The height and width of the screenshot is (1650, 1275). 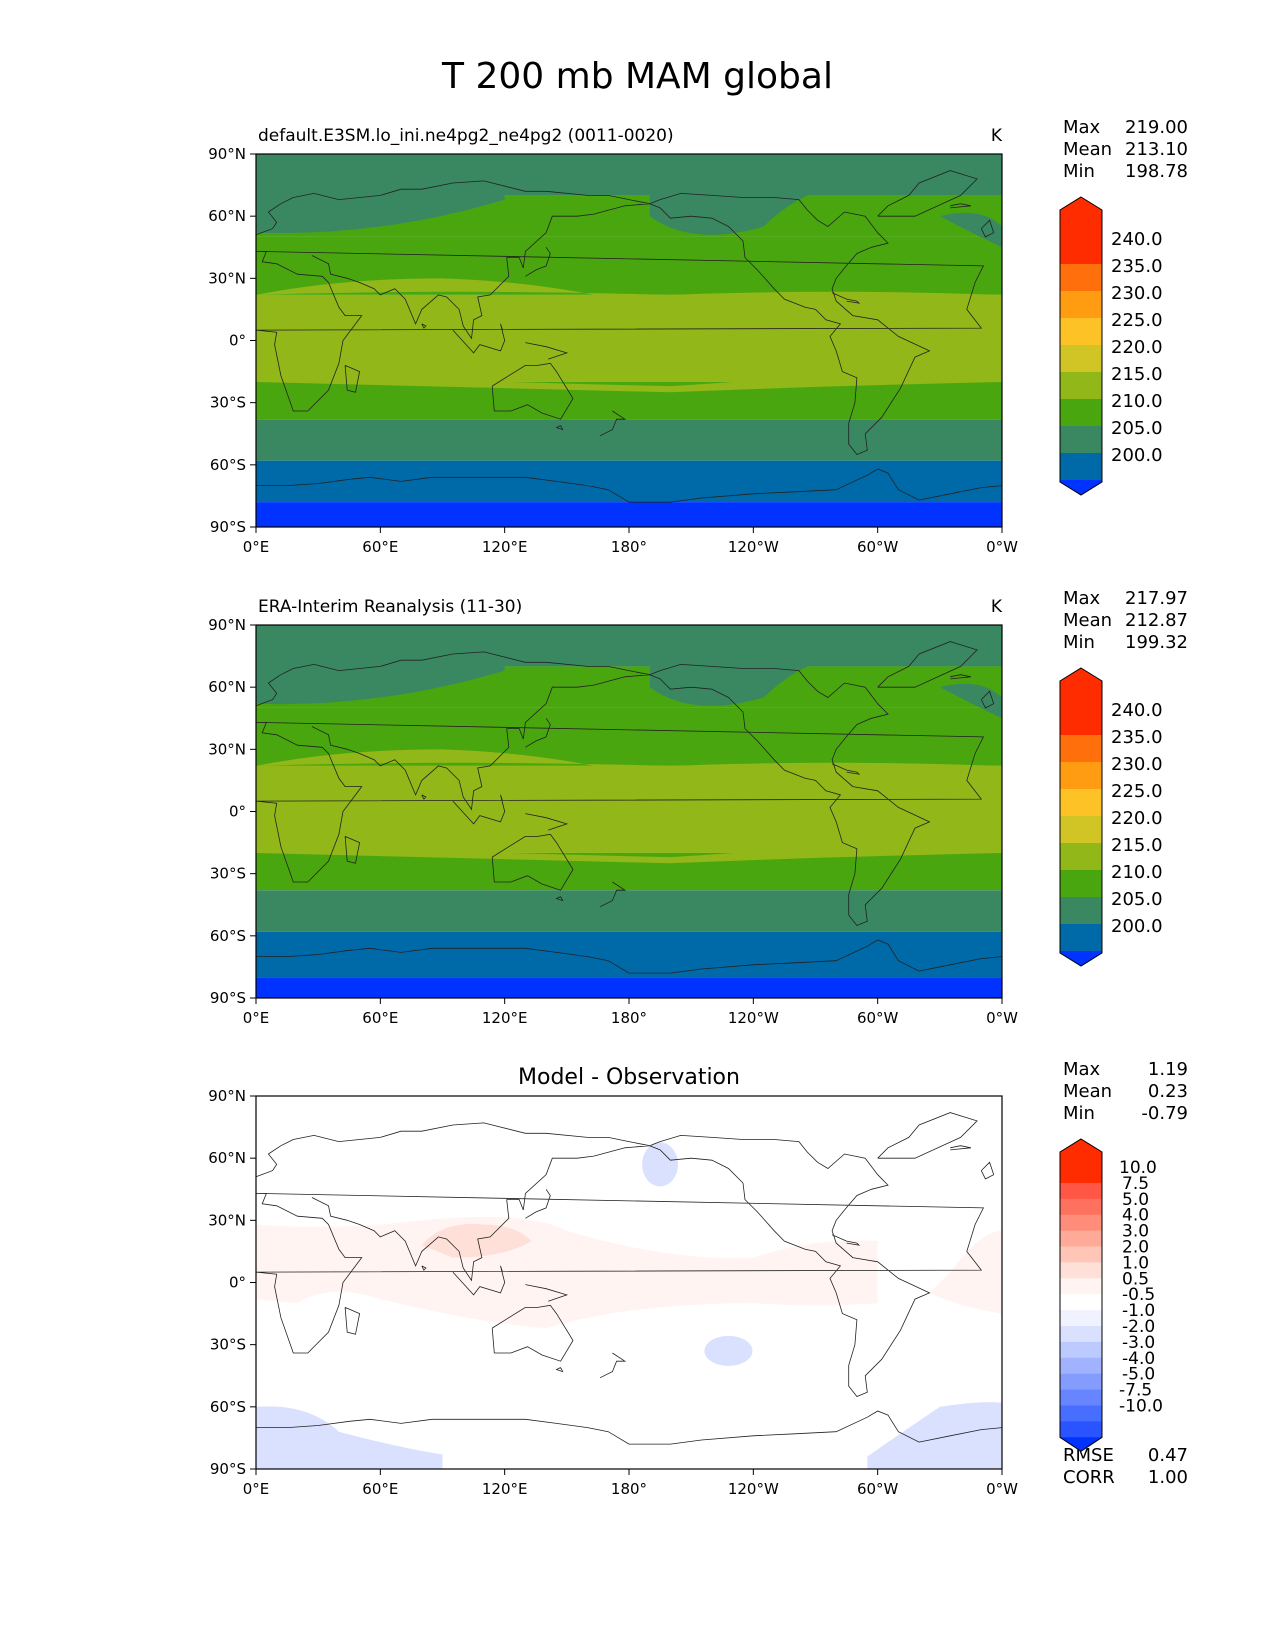 I want to click on map-fill, so click(x=629, y=340).